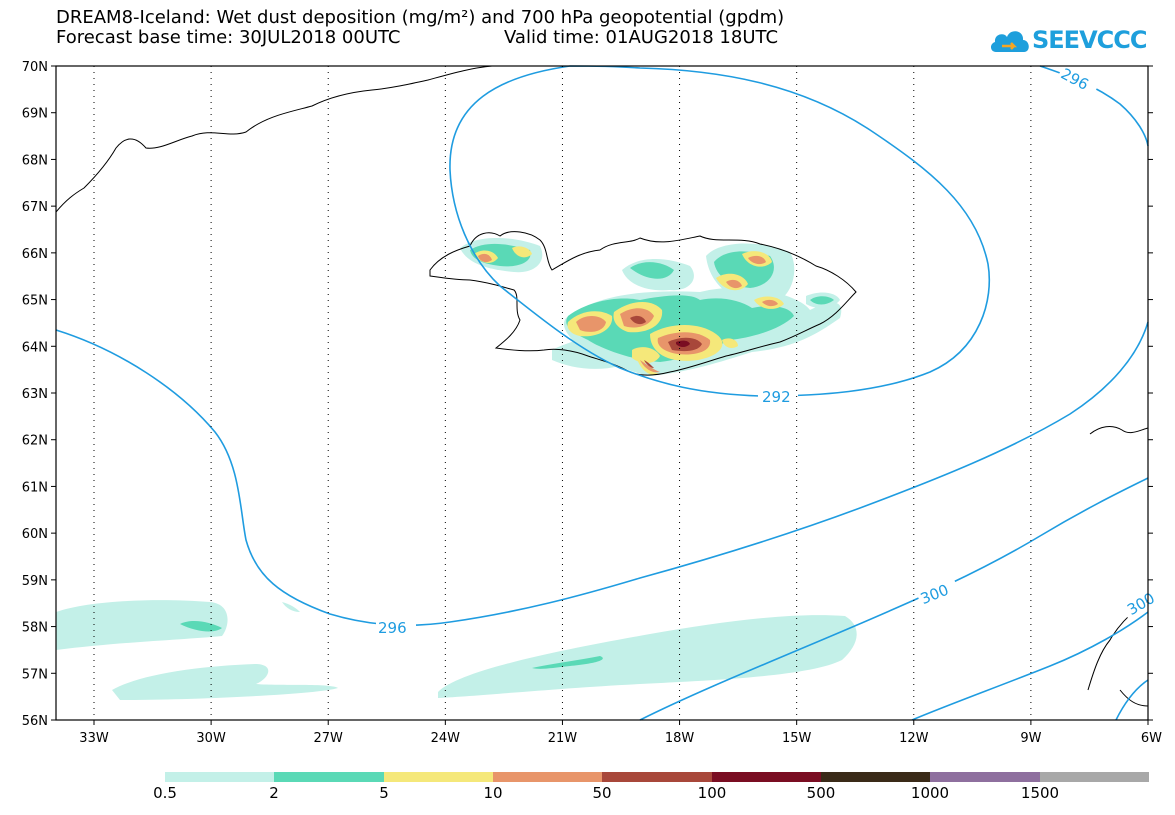 The height and width of the screenshot is (815, 1175). What do you see at coordinates (35, 628) in the screenshot?
I see `lat-tick-label: 58N` at bounding box center [35, 628].